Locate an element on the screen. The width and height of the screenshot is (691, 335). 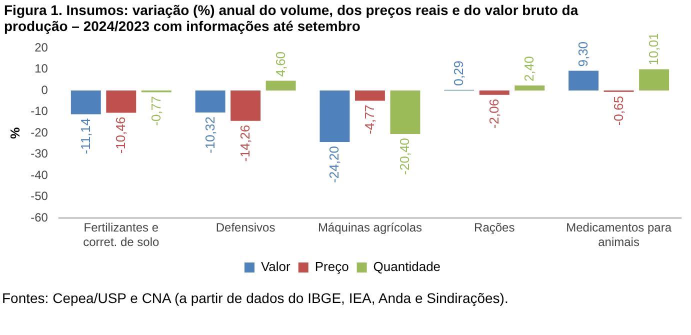
data-label: -2,06 is located at coordinates (494, 113).